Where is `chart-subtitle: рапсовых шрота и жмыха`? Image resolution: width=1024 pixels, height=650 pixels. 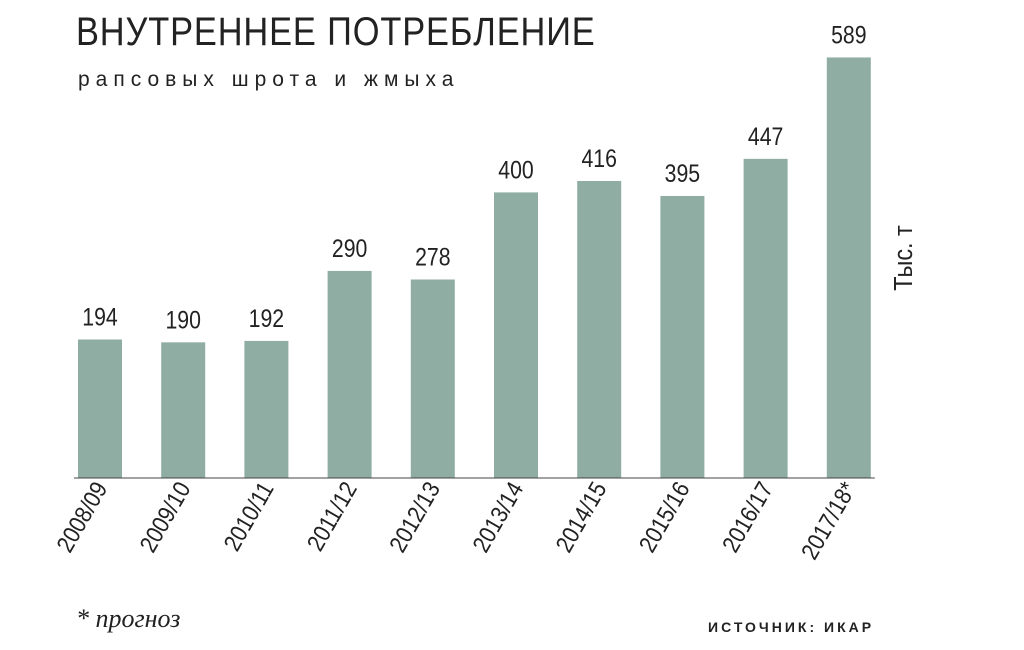 chart-subtitle: рапсовых шрота и жмыха is located at coordinates (269, 79).